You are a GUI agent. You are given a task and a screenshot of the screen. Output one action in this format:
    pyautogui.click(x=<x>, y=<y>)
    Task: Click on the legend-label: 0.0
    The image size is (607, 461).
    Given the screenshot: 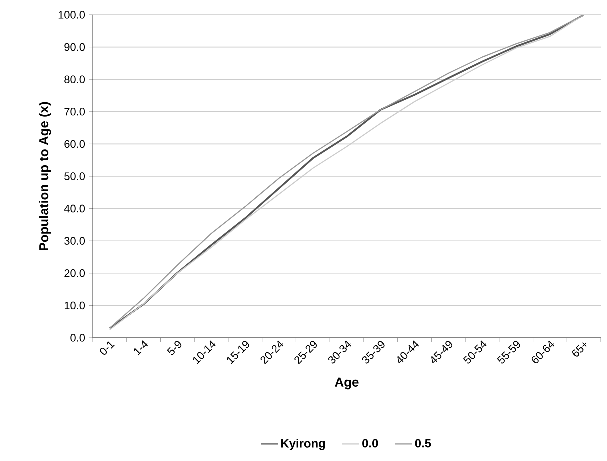 What is the action you would take?
    pyautogui.click(x=370, y=443)
    